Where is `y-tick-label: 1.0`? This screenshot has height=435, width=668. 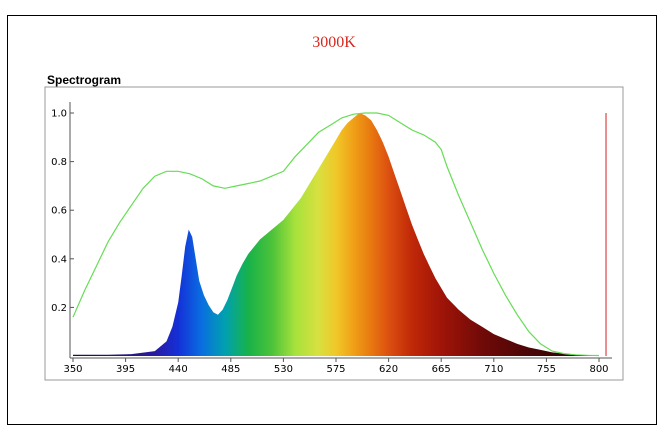 y-tick-label: 1.0 is located at coordinates (59, 114).